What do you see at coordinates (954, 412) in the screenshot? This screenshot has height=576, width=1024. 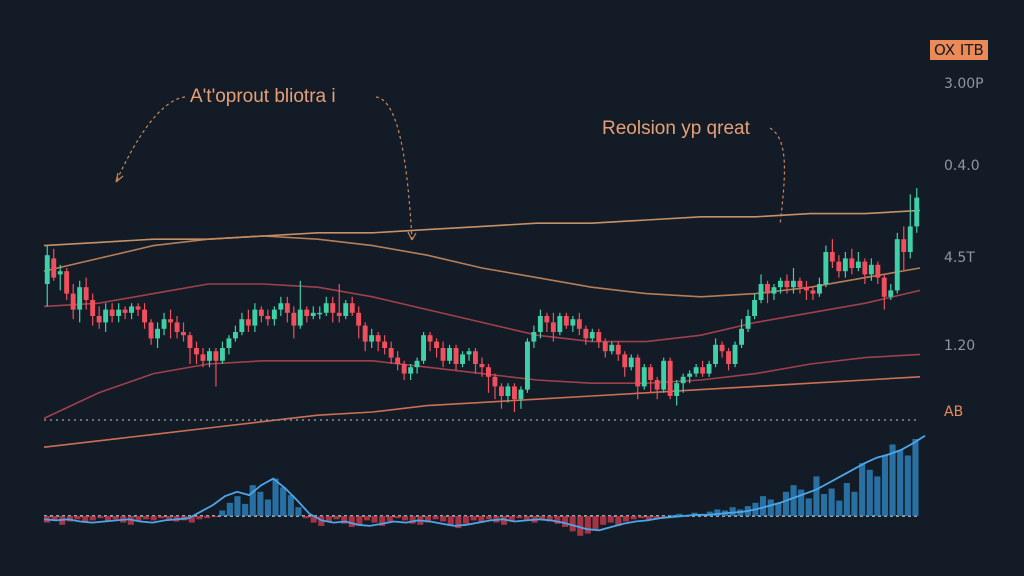 I see `indicator-label: AB` at bounding box center [954, 412].